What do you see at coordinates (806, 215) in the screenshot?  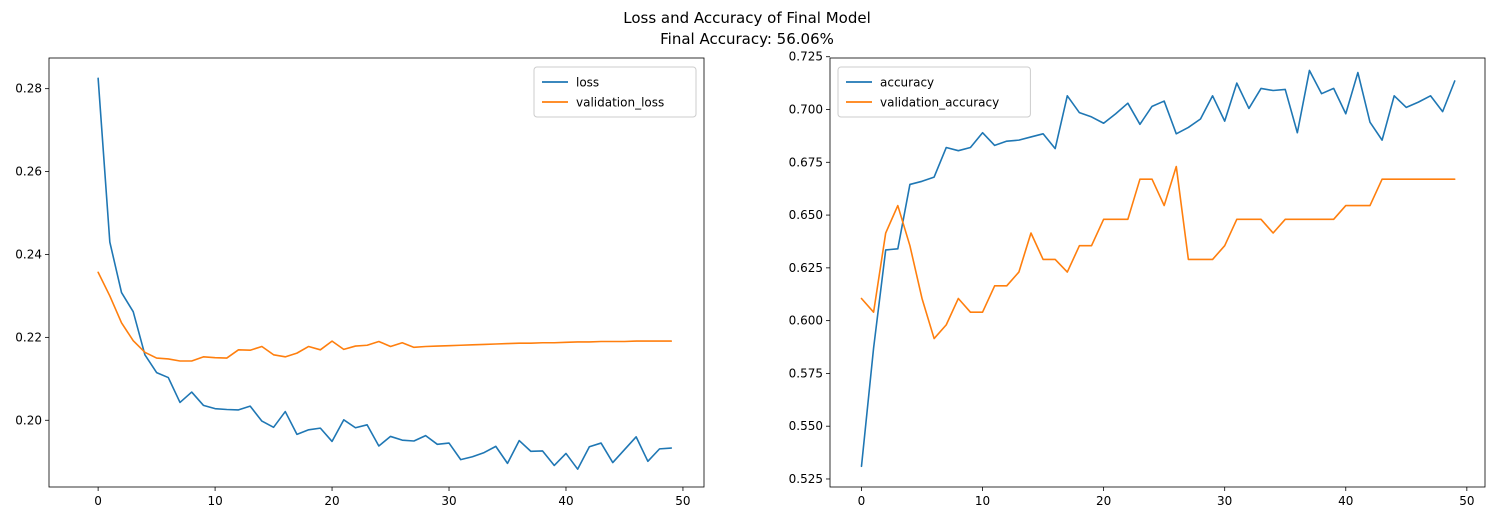 I see `y-tick-label: 0.650` at bounding box center [806, 215].